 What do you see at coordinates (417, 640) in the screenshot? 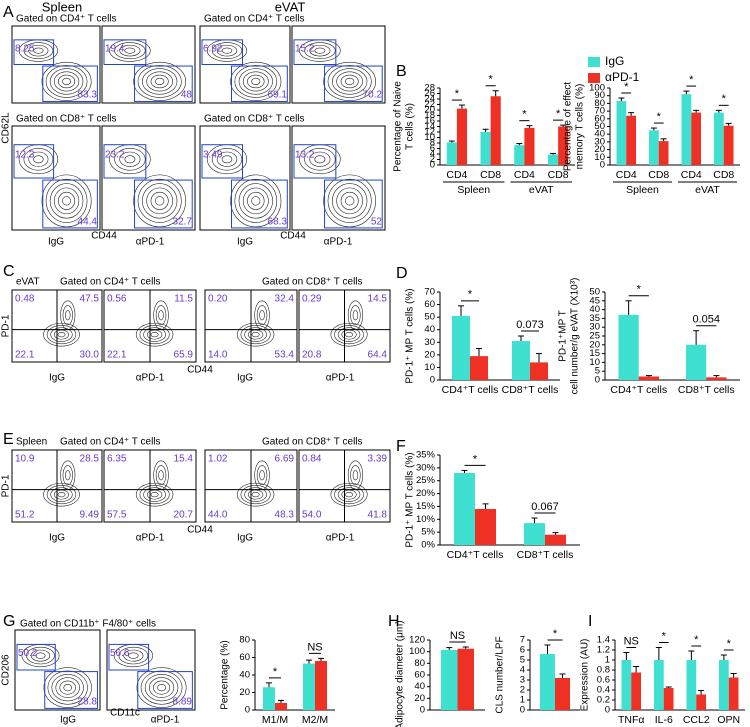
I see `y-tick-label: 120` at bounding box center [417, 640].